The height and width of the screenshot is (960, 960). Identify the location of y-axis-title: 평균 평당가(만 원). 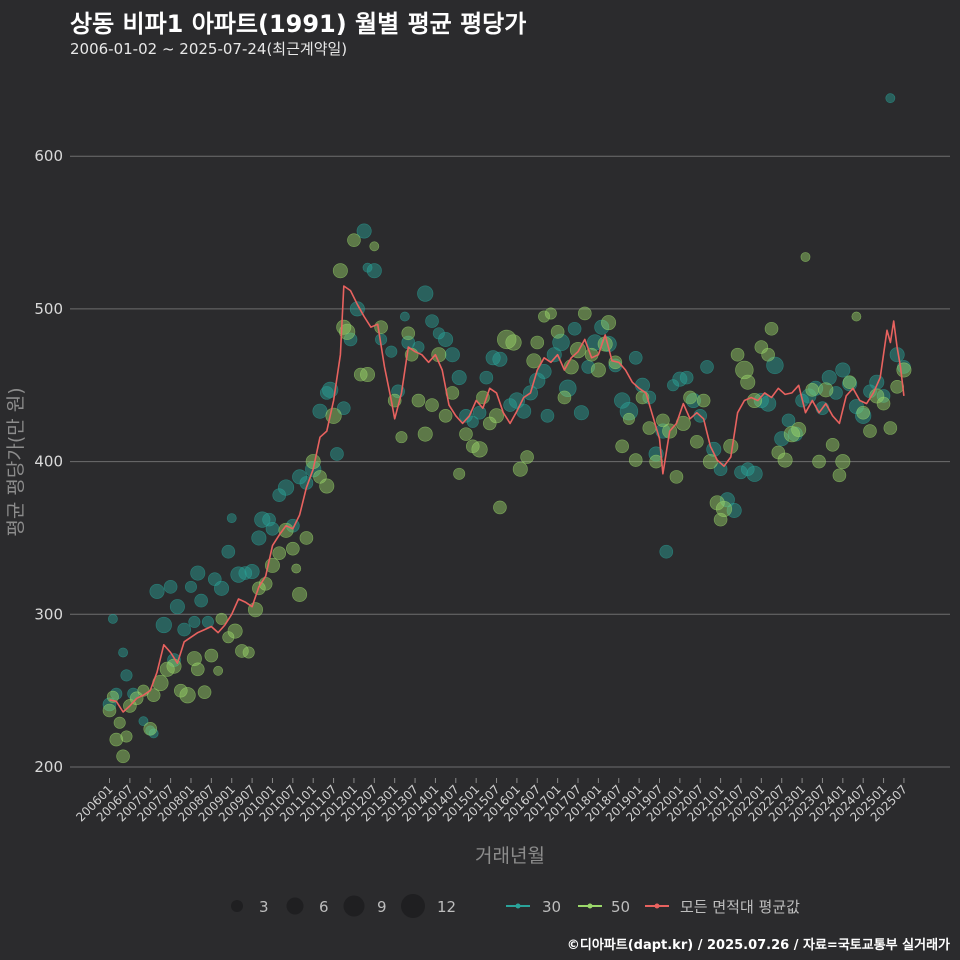
(16, 461).